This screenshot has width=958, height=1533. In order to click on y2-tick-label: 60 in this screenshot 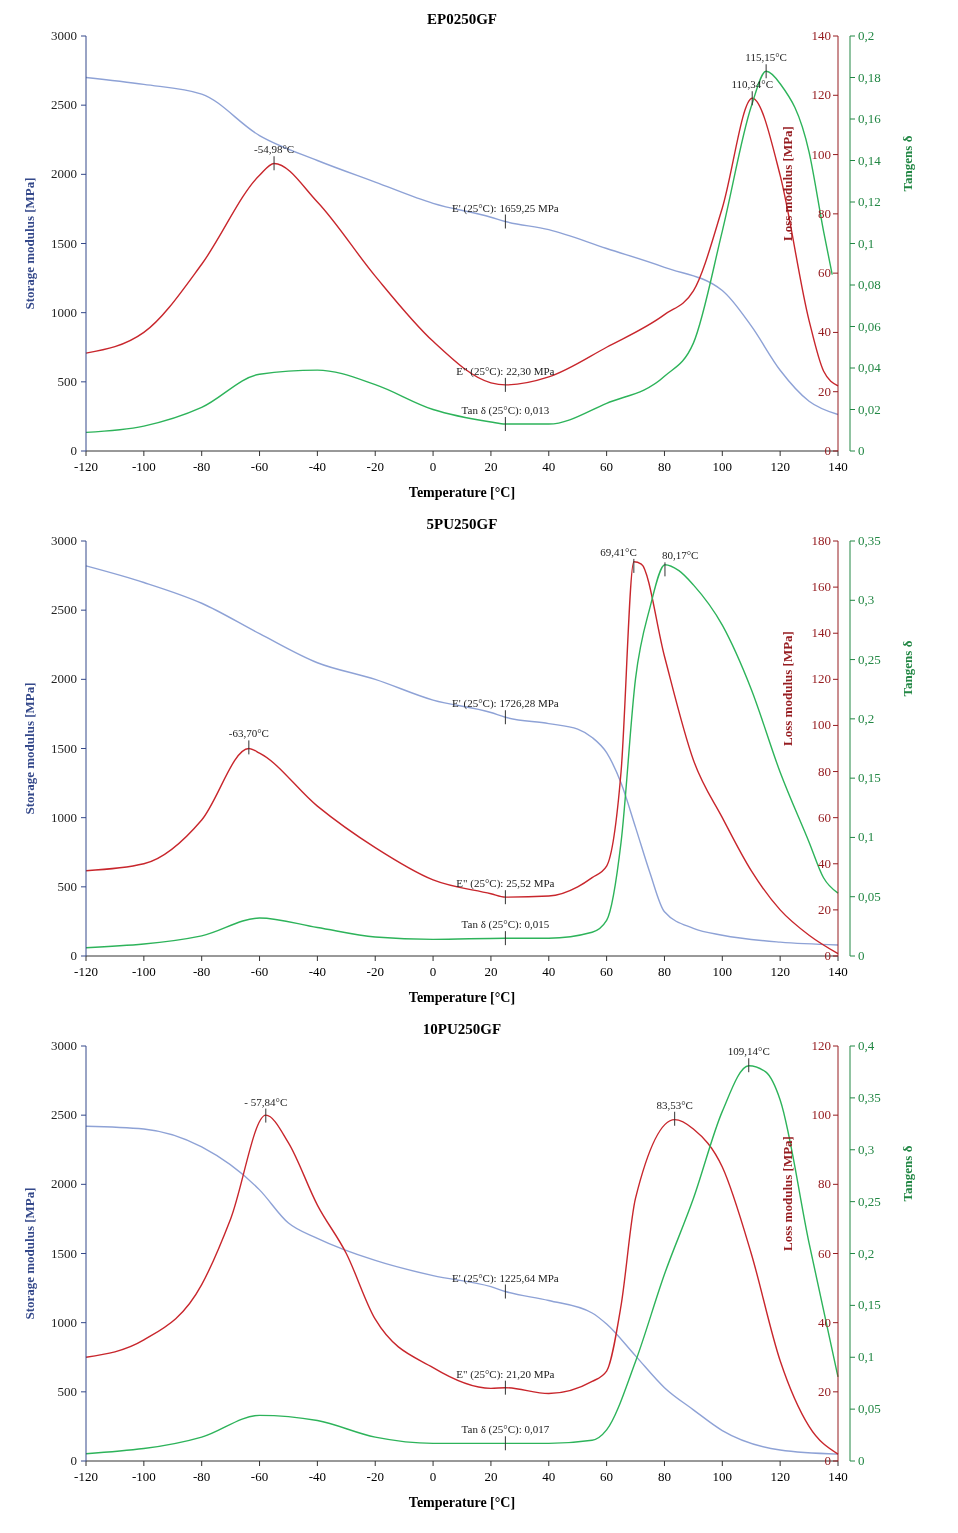, I will do `click(824, 1253)`.